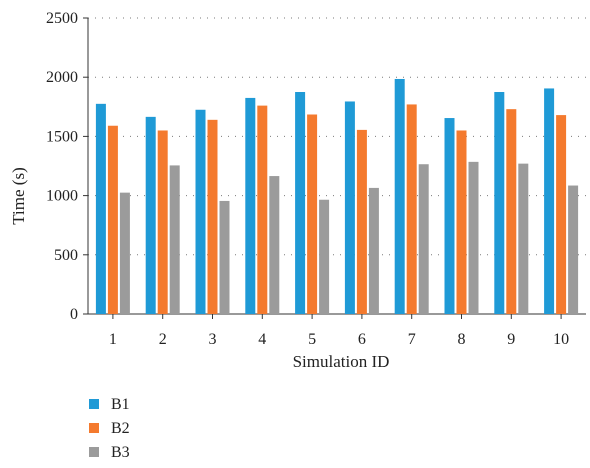  Describe the element at coordinates (62, 77) in the screenshot. I see `y-tick-label: 2000` at that location.